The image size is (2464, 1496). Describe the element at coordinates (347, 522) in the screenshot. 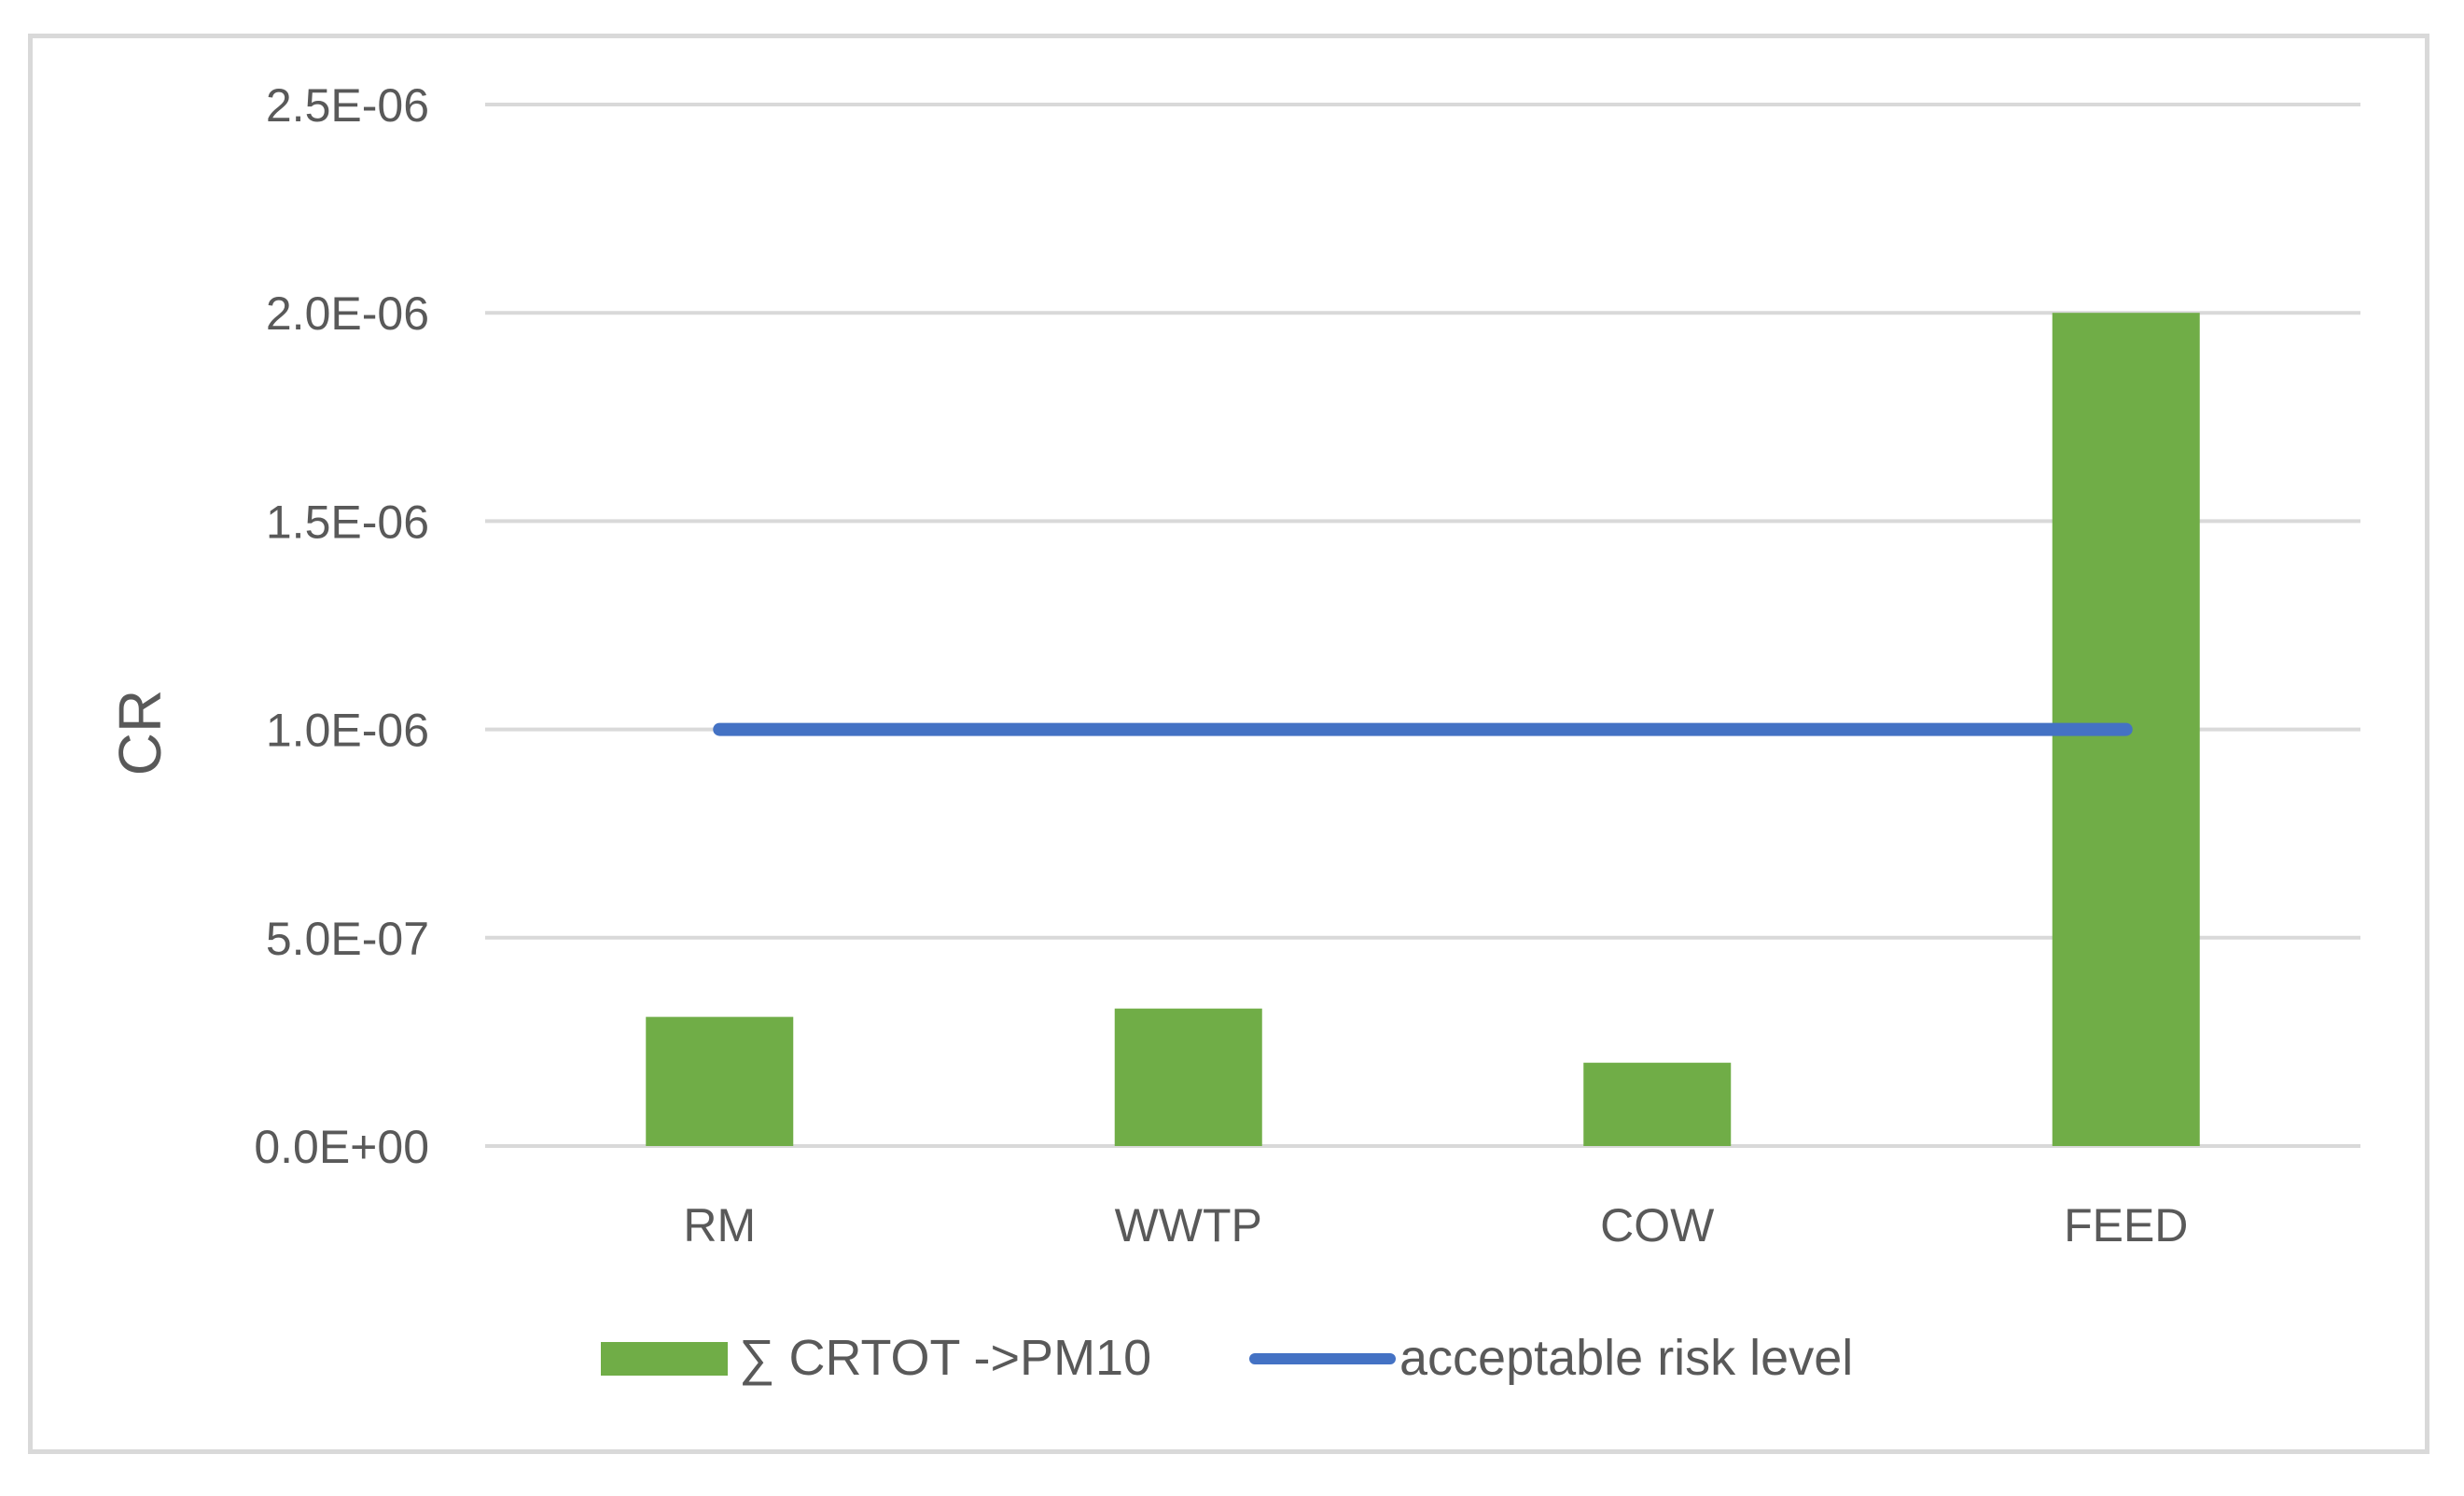

I see `y-tick-label: 1.5E-06` at that location.